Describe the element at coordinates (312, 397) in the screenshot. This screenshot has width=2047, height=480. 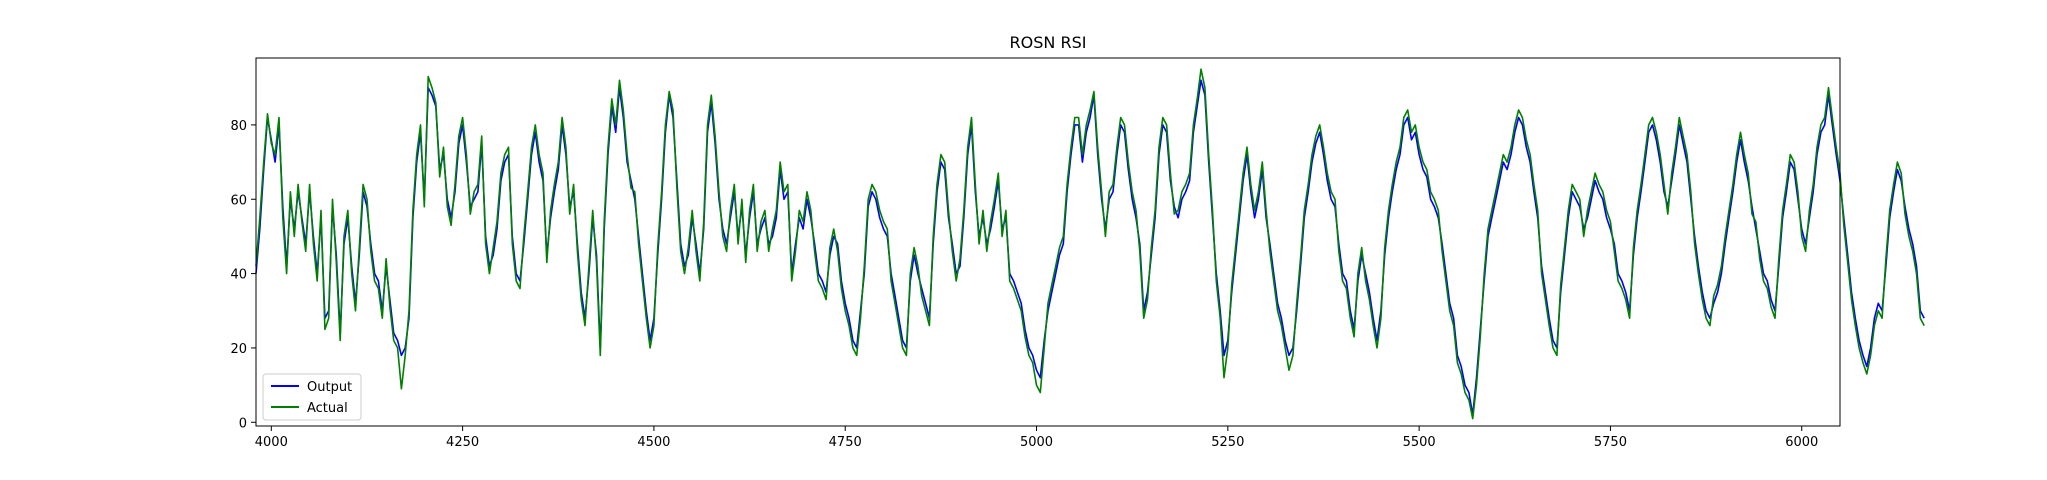
I see `legend: Output Actual` at that location.